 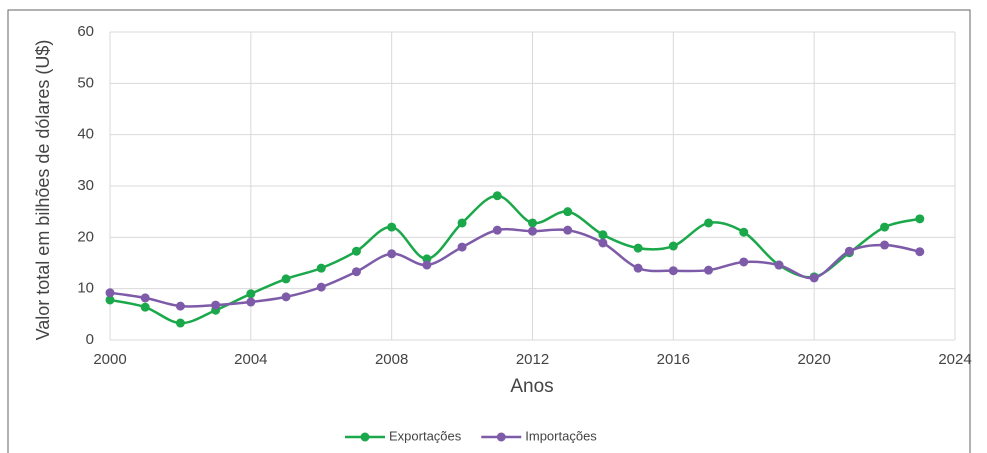 I want to click on x-tick-label: 2000, so click(x=109, y=359).